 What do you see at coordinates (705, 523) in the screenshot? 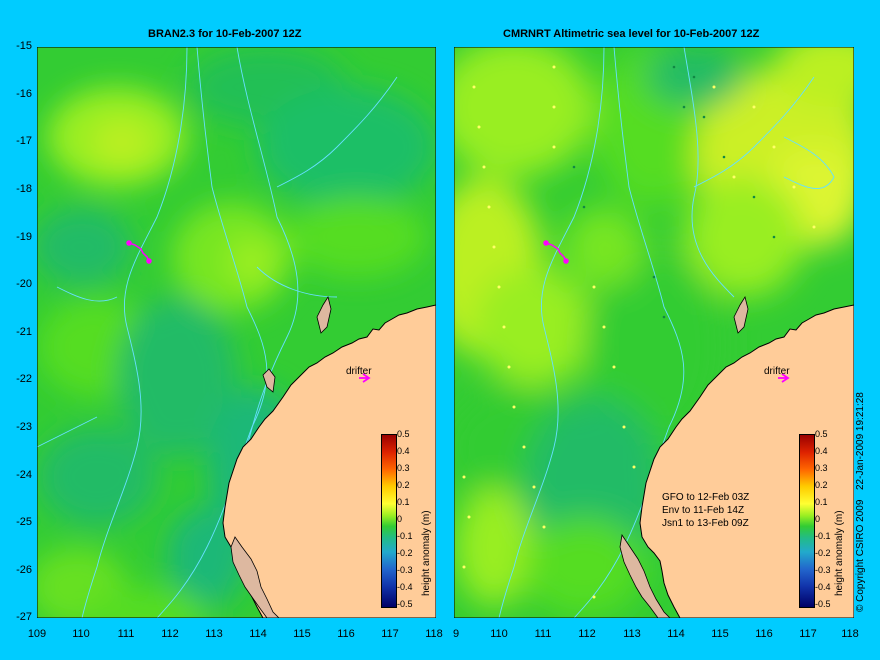
I see `satellite-note: Jsn1 to 13-Feb 09Z` at bounding box center [705, 523].